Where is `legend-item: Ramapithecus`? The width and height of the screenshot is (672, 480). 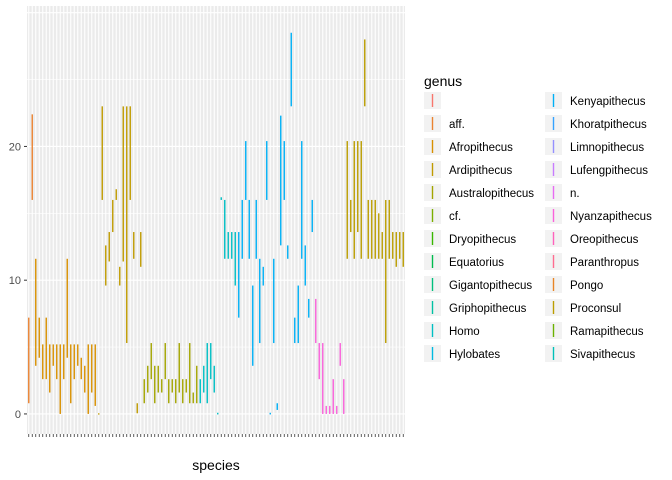 legend-item: Ramapithecus is located at coordinates (594, 330).